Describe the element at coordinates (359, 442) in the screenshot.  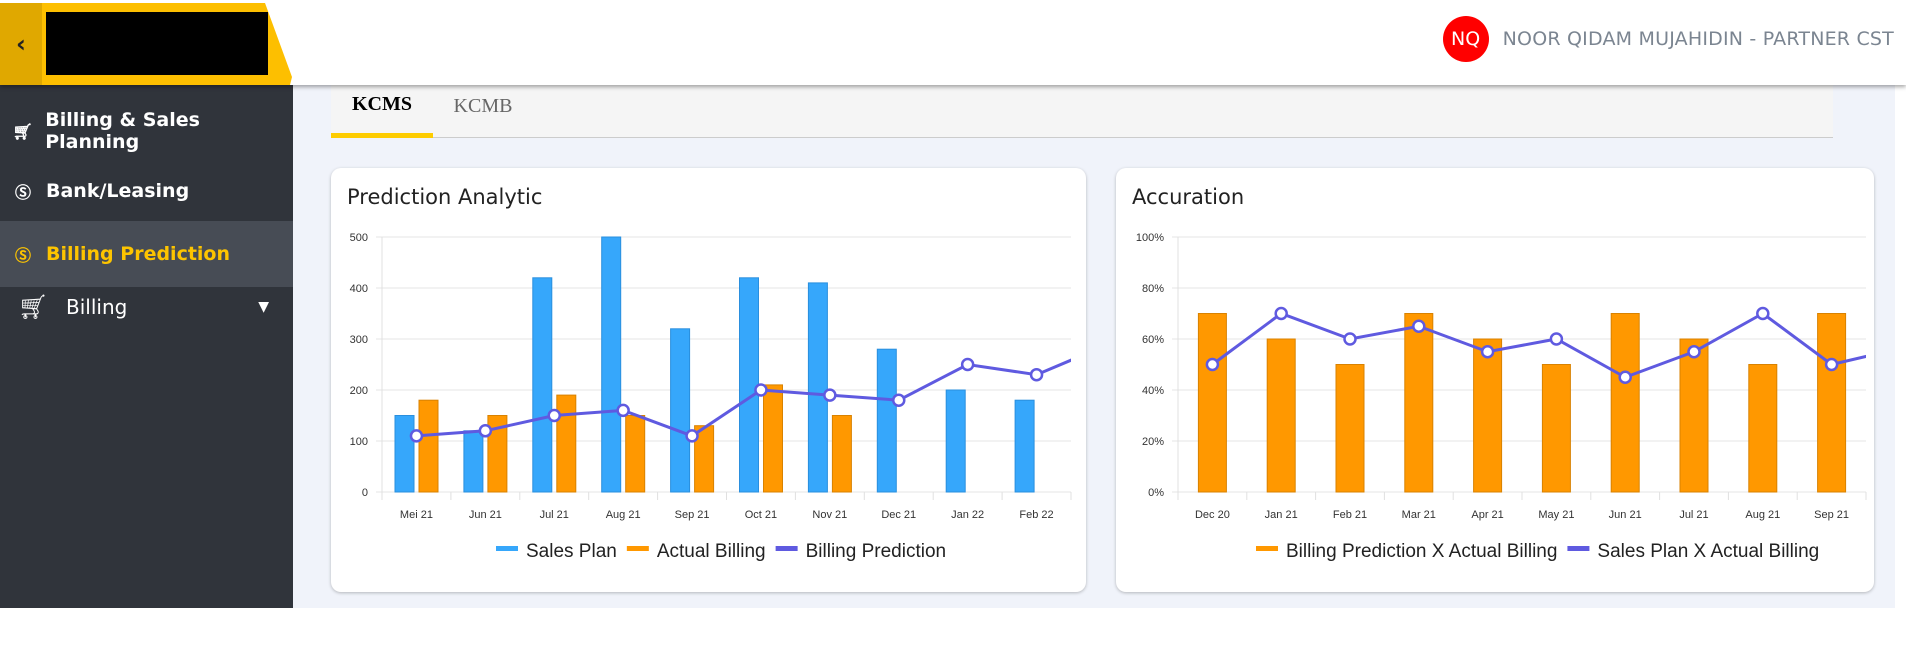
I see `y-tick-label: 100` at that location.